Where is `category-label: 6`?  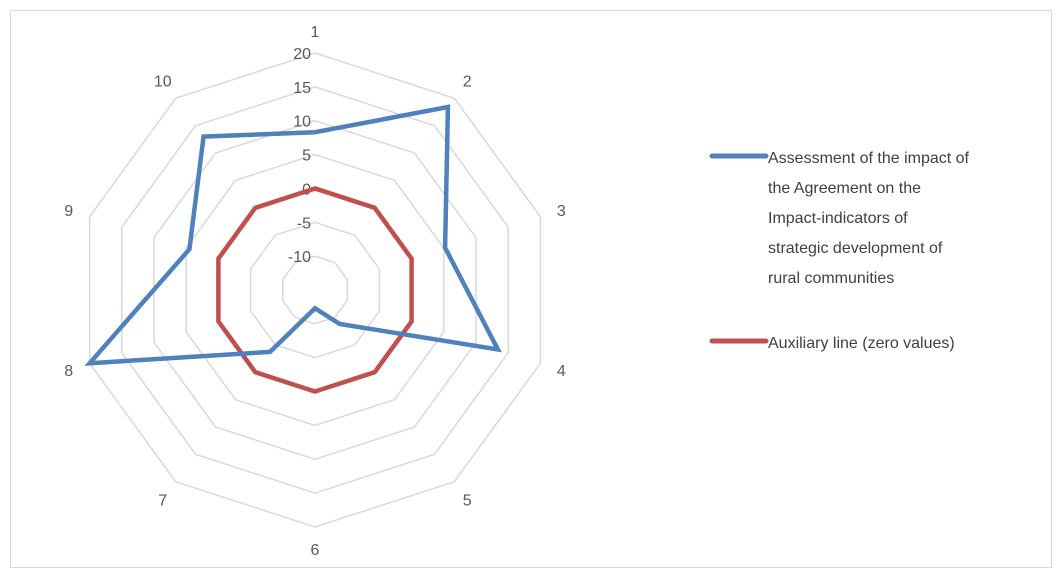 category-label: 6 is located at coordinates (315, 550).